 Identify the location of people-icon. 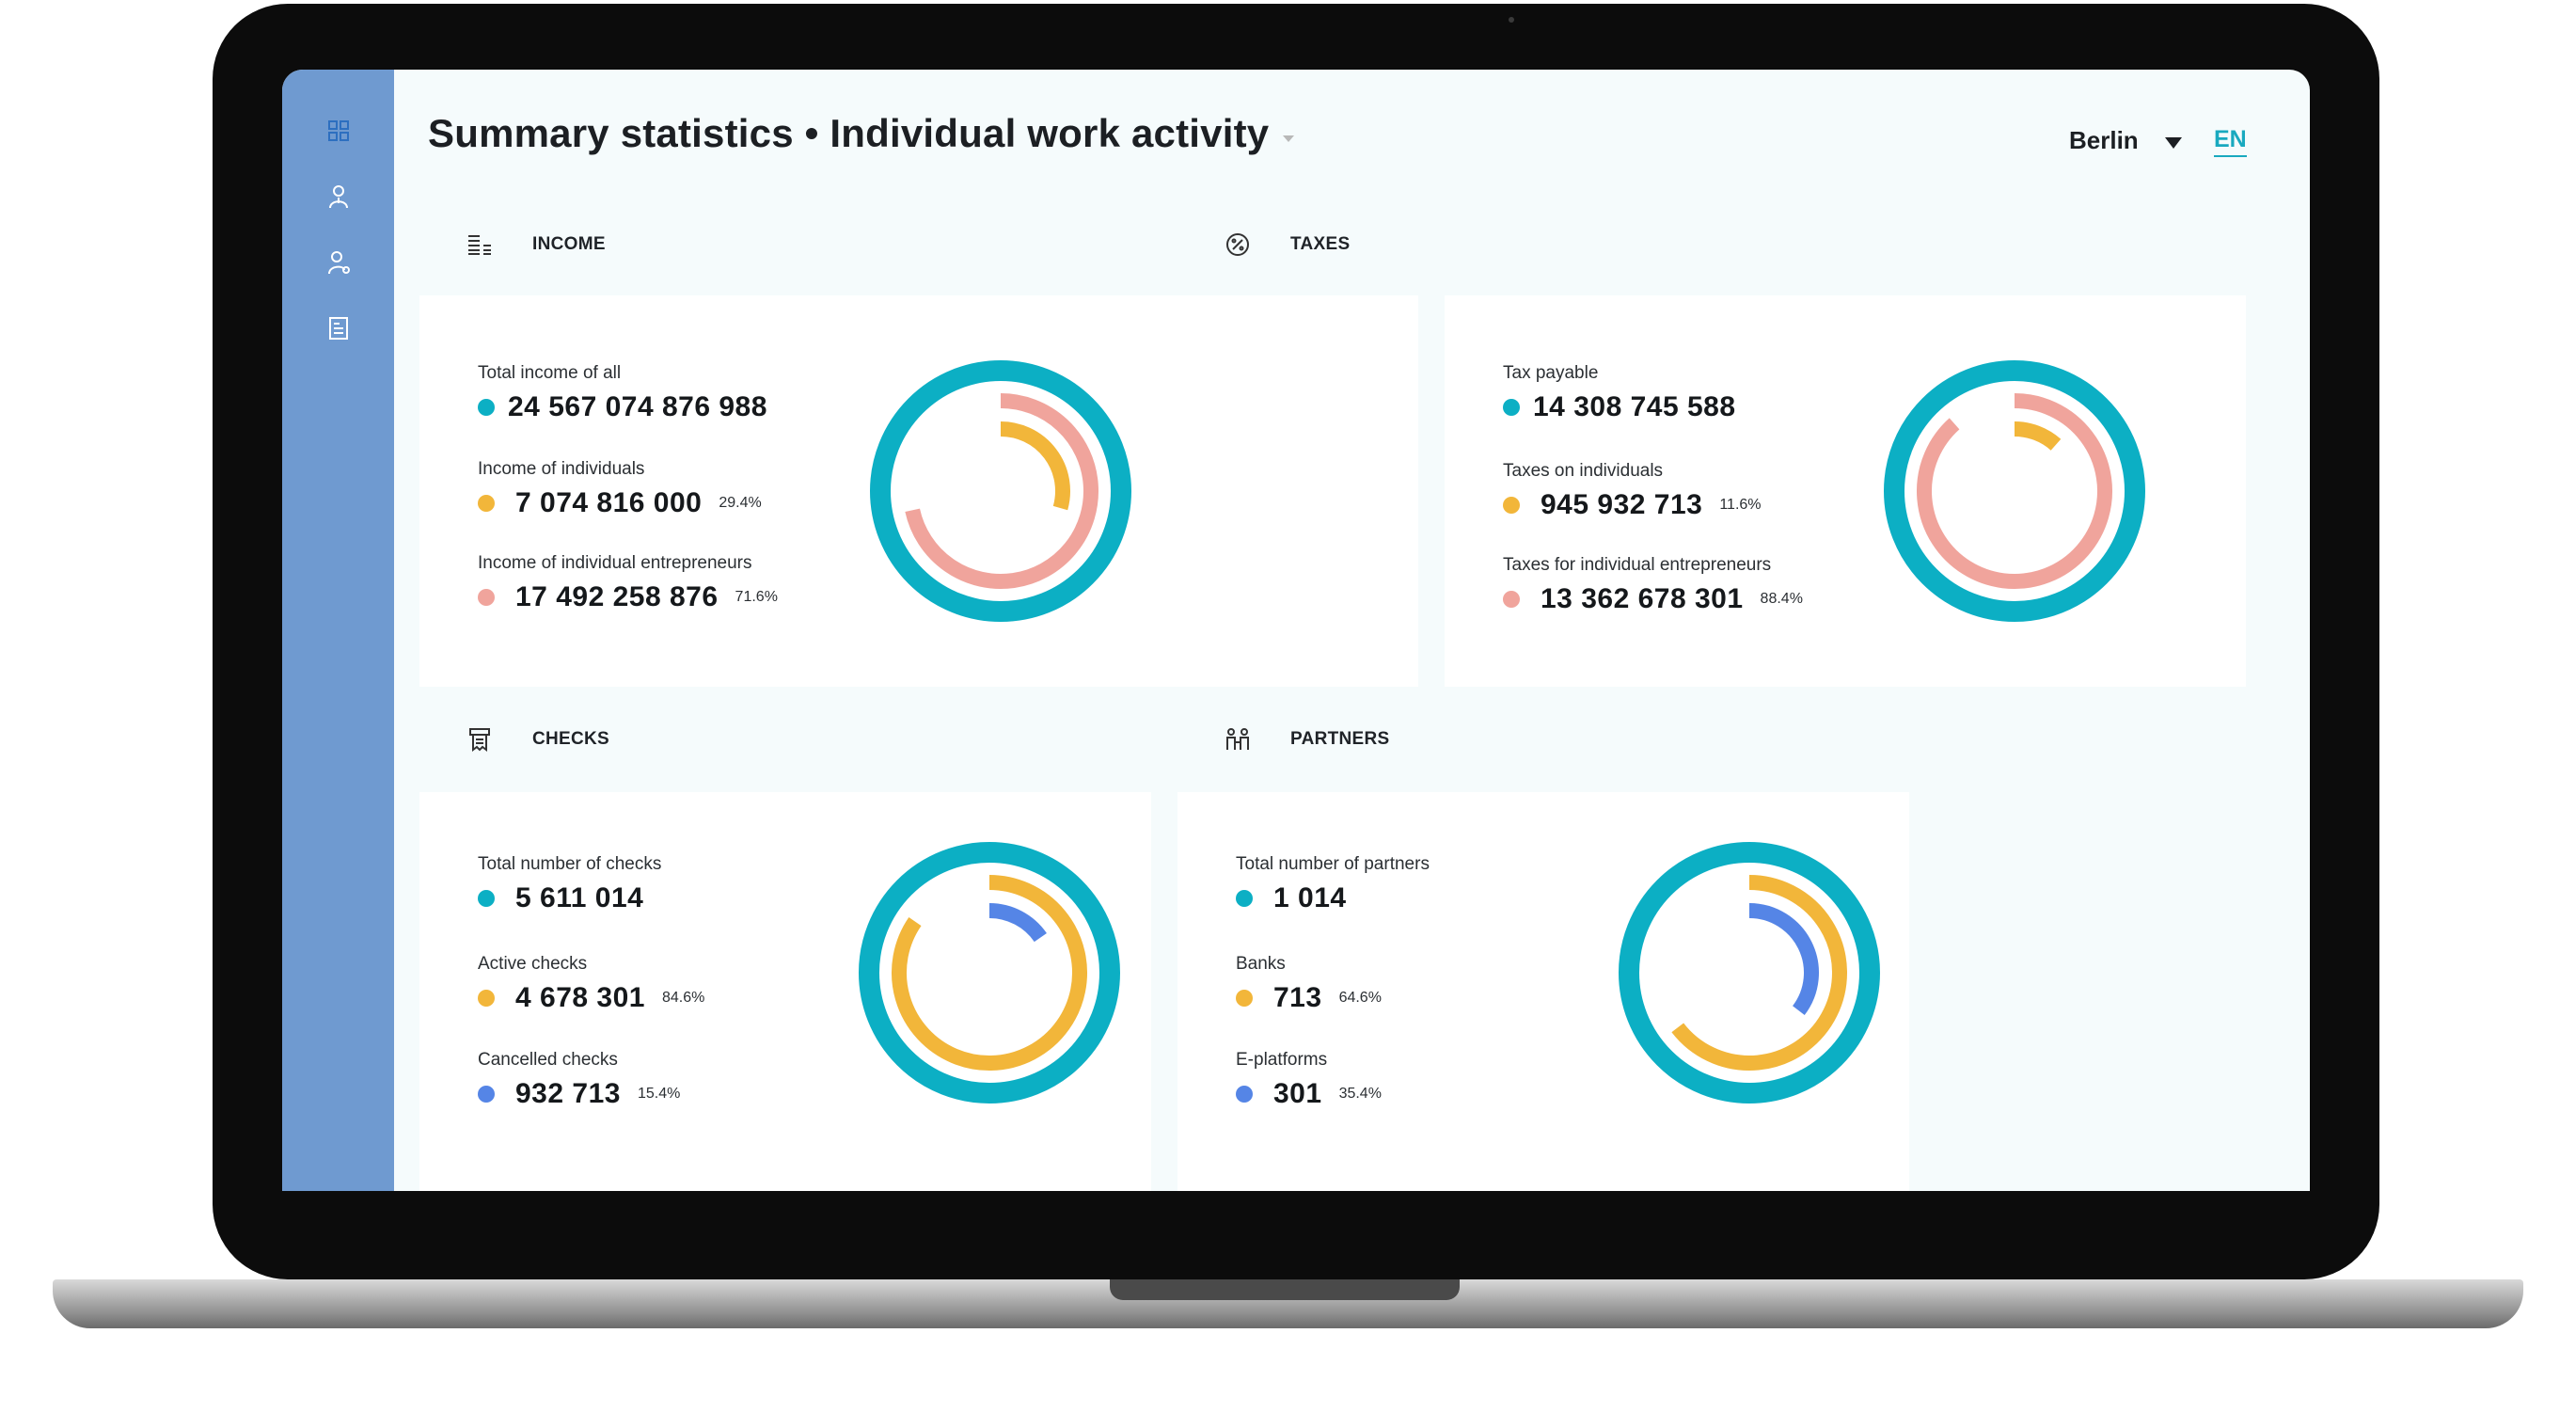
(1238, 739).